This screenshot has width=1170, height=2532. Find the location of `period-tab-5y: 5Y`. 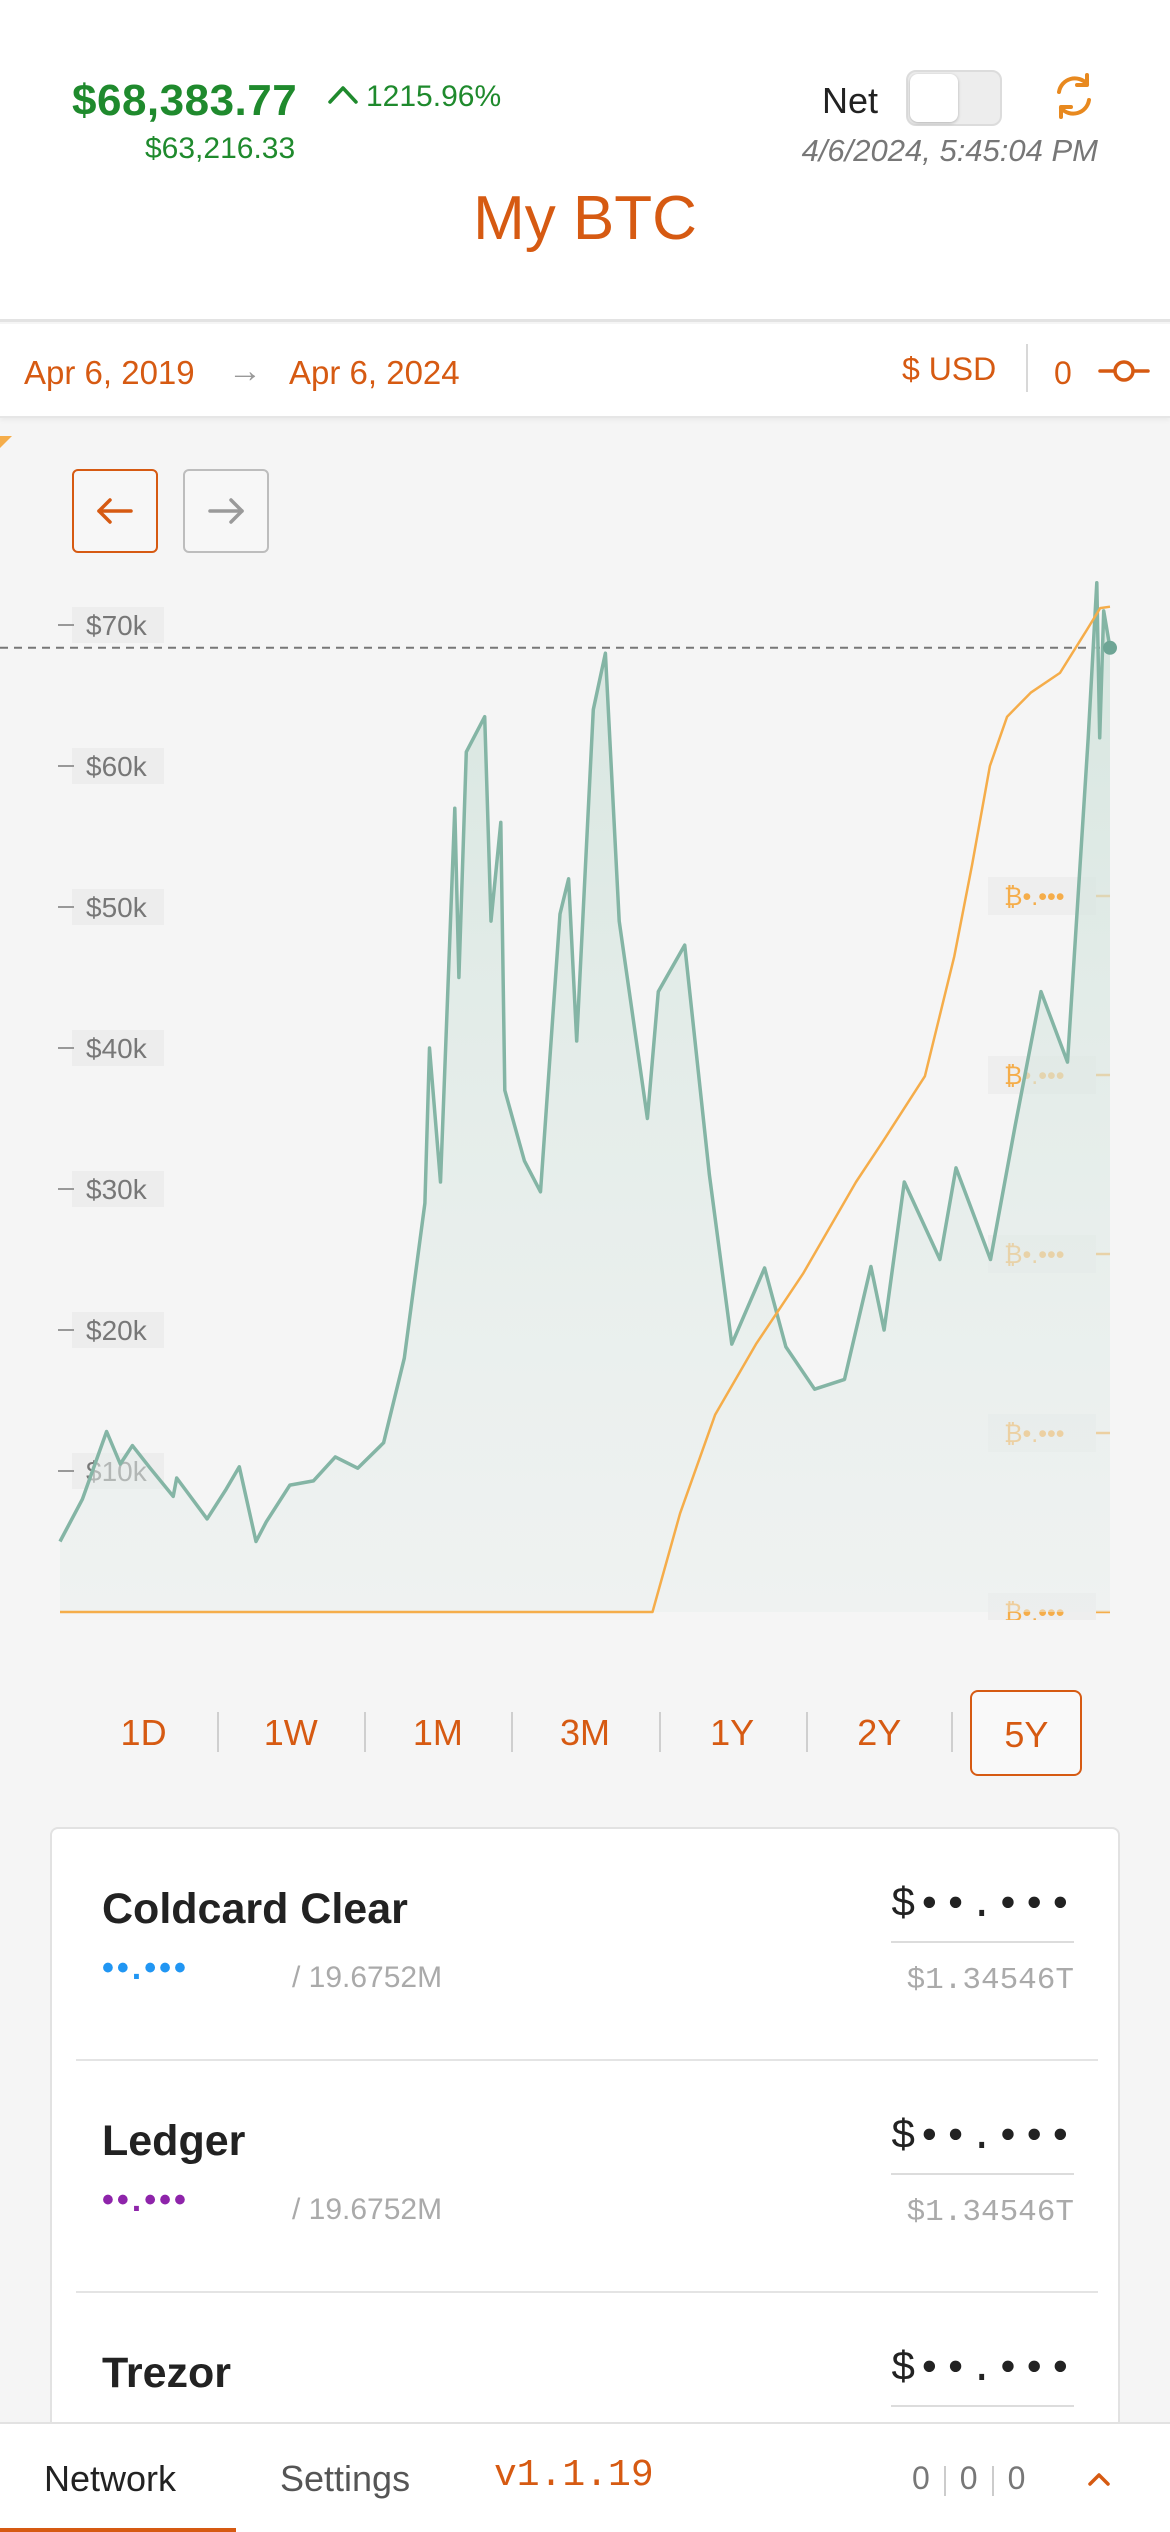

period-tab-5y: 5Y is located at coordinates (1026, 1733).